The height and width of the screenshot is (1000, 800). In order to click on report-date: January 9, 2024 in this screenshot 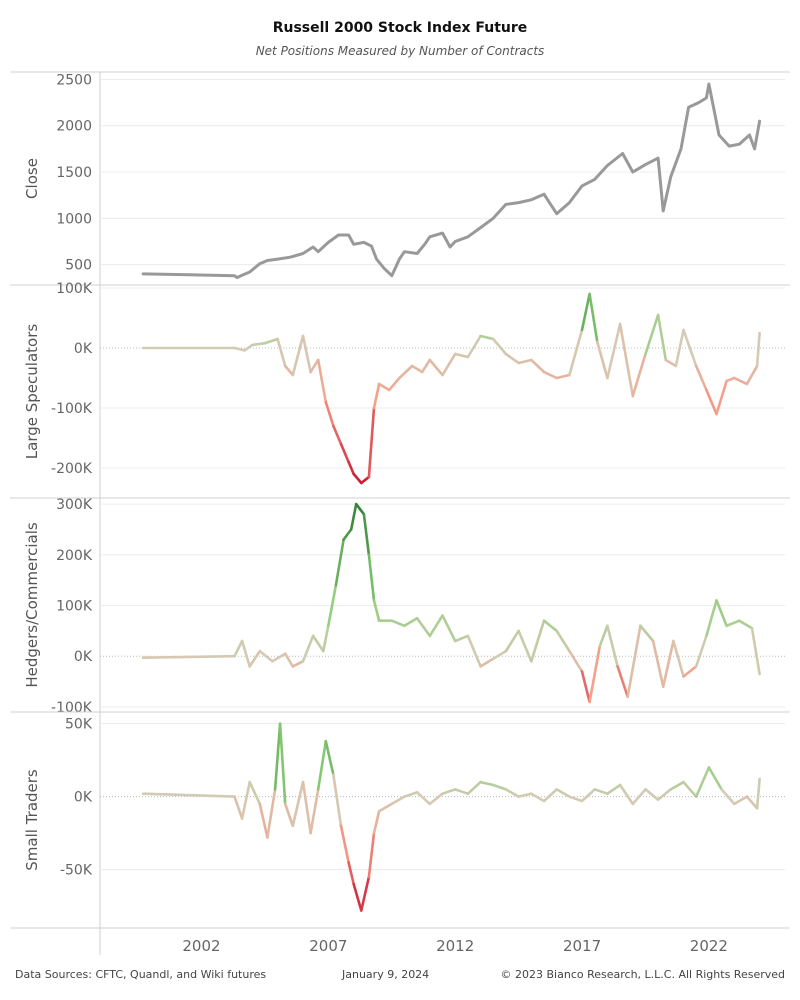, I will do `click(386, 974)`.